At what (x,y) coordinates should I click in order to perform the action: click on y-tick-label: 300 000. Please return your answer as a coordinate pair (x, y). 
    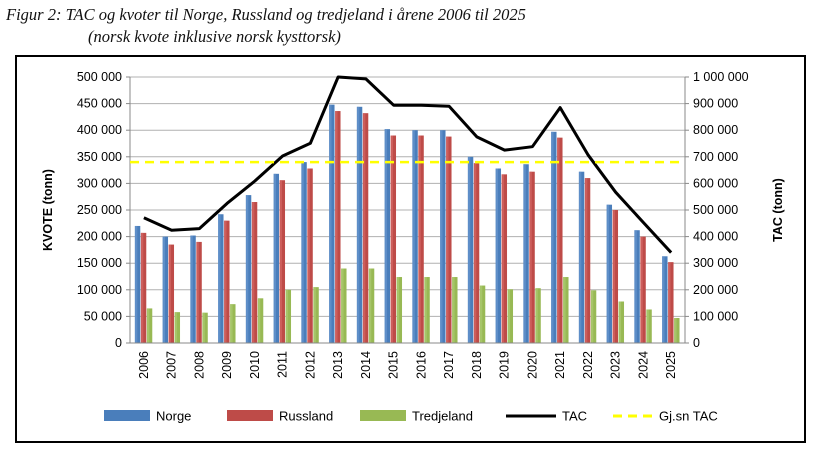
    Looking at the image, I should click on (99, 183).